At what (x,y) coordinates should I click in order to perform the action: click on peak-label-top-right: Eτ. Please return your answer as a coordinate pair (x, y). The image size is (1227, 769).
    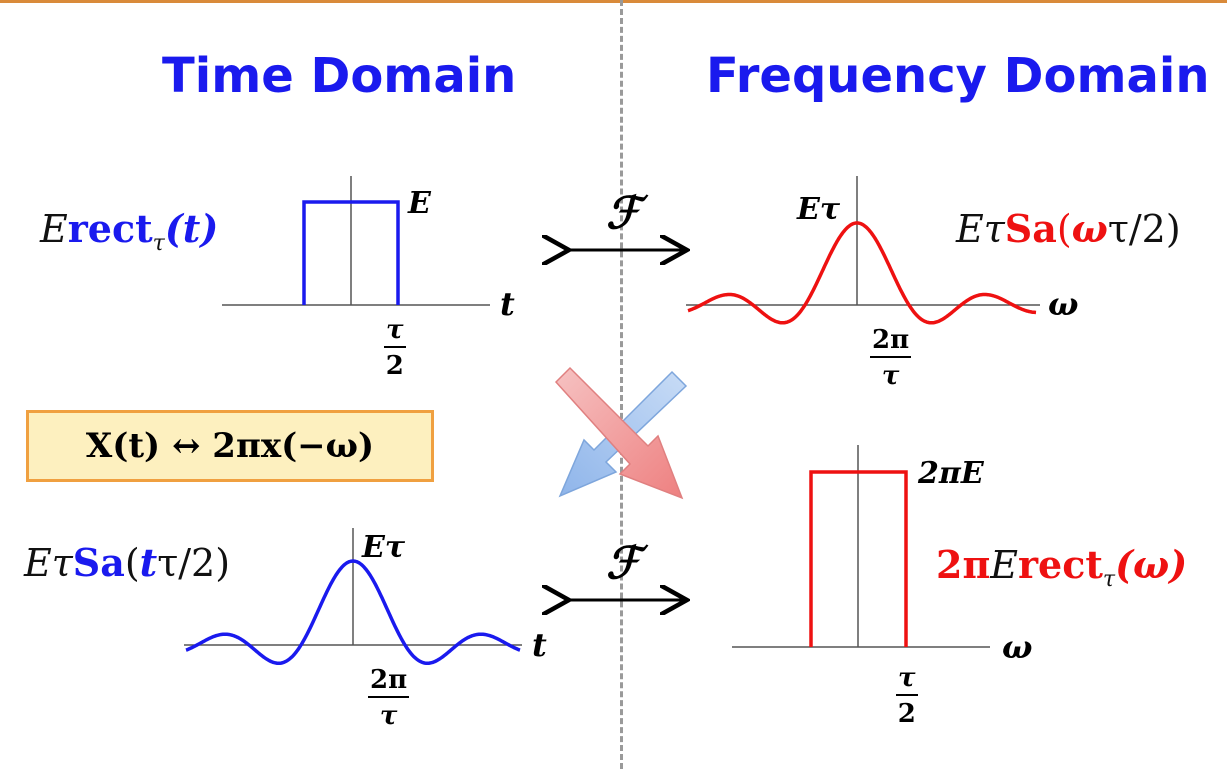
    Looking at the image, I should click on (819, 209).